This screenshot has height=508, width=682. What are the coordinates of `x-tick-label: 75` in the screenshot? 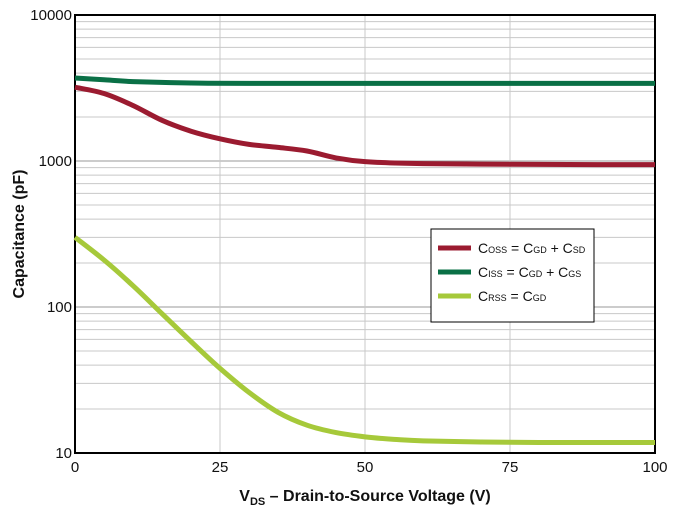 It's located at (510, 467).